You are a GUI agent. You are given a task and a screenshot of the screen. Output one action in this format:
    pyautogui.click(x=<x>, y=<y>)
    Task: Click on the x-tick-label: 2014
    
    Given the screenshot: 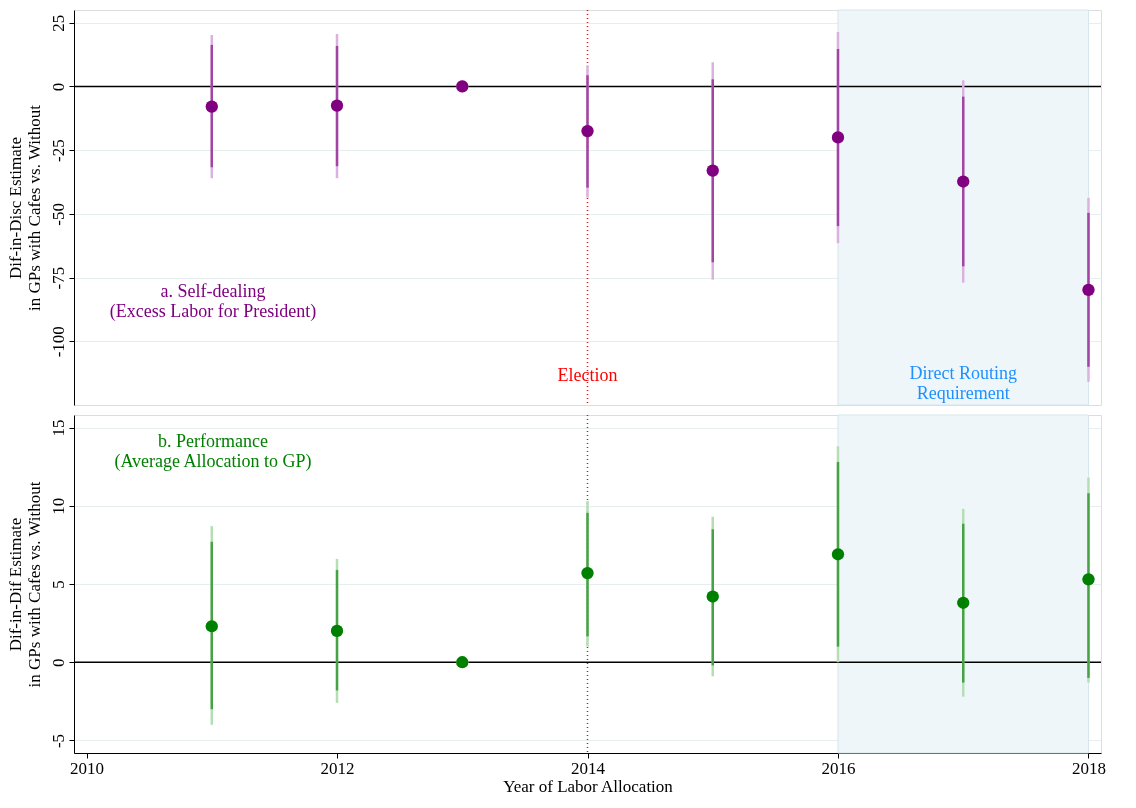 What is the action you would take?
    pyautogui.click(x=588, y=768)
    